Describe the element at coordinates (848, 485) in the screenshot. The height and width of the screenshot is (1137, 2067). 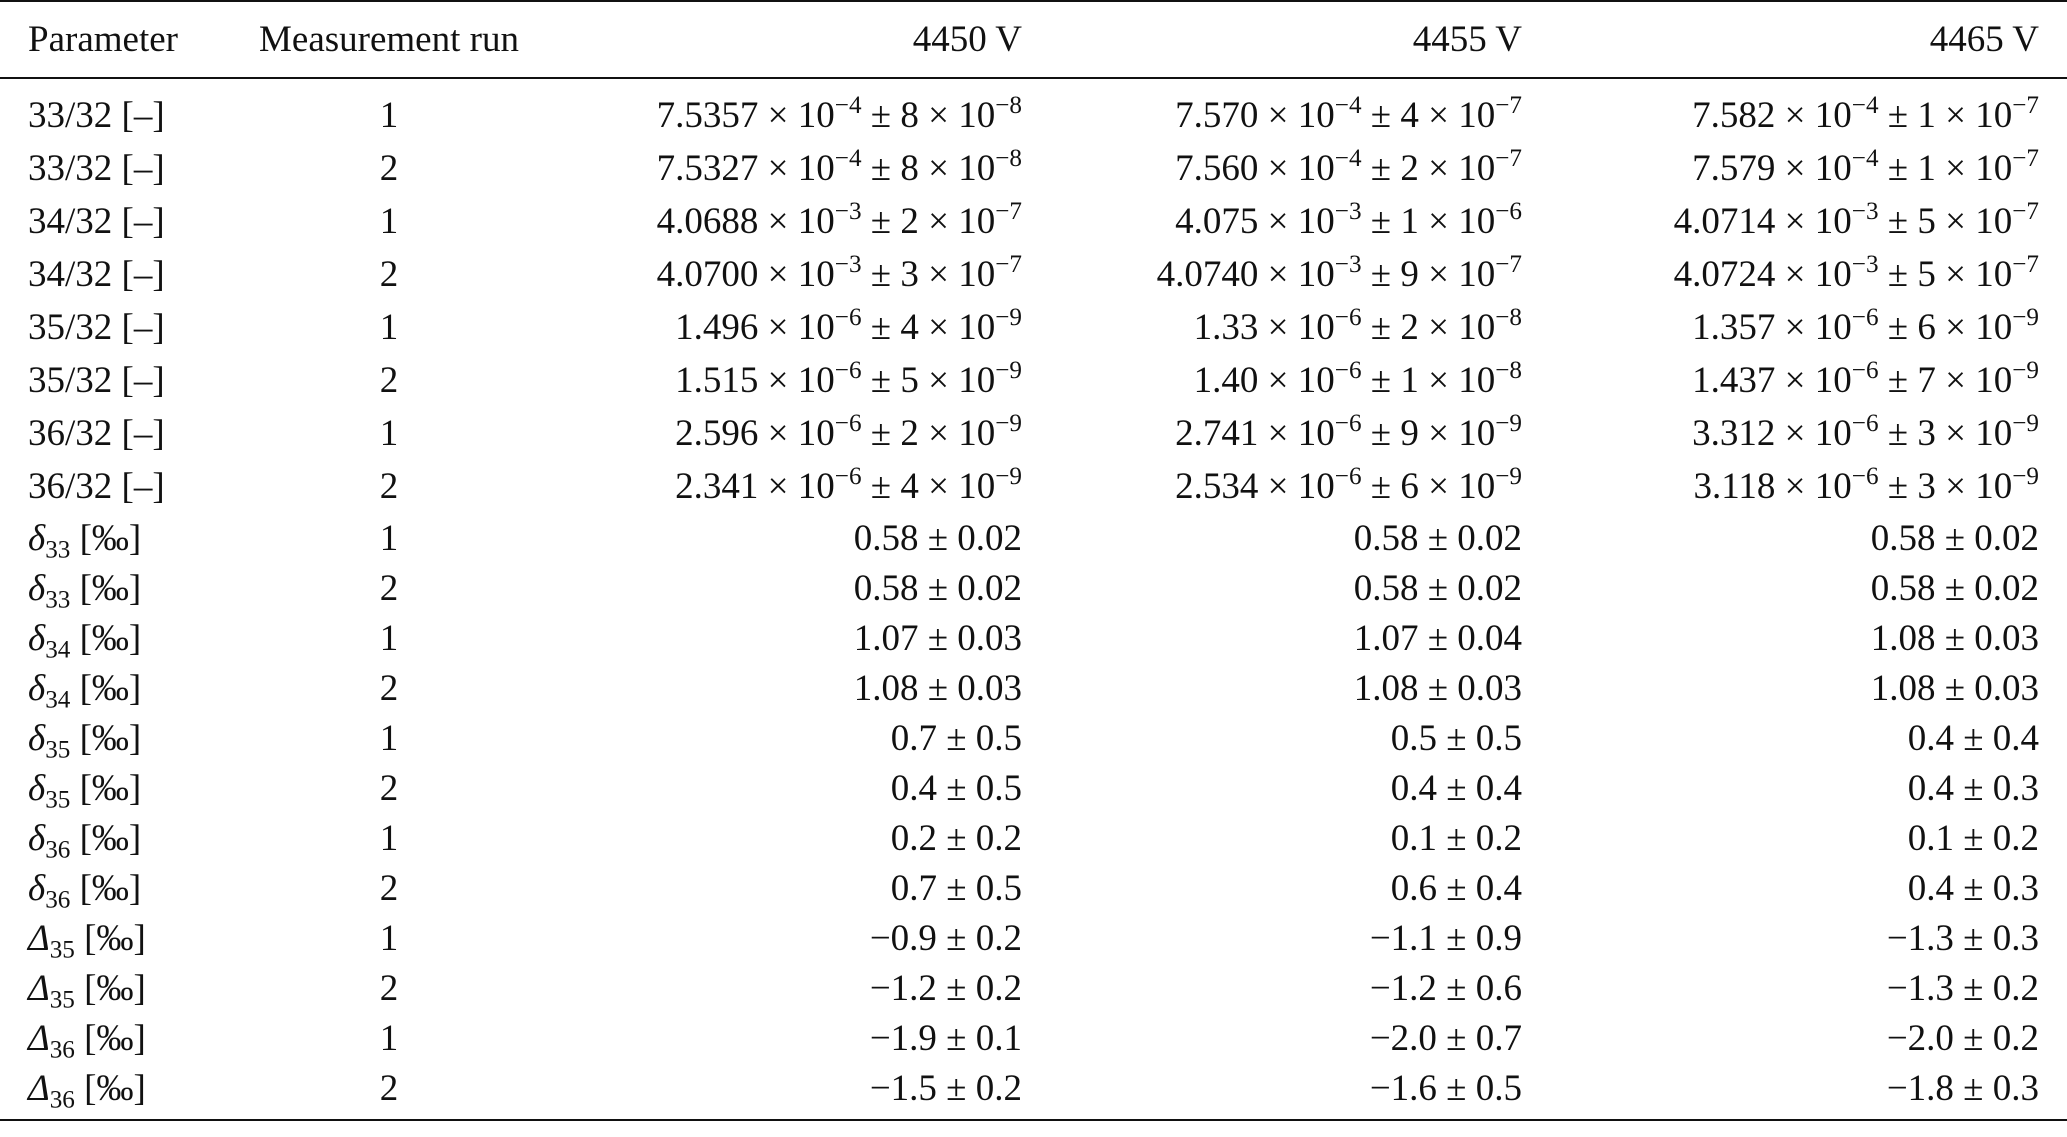
I see `value-cell: 2.341 × 10−6 ± 4 × 10−9` at that location.